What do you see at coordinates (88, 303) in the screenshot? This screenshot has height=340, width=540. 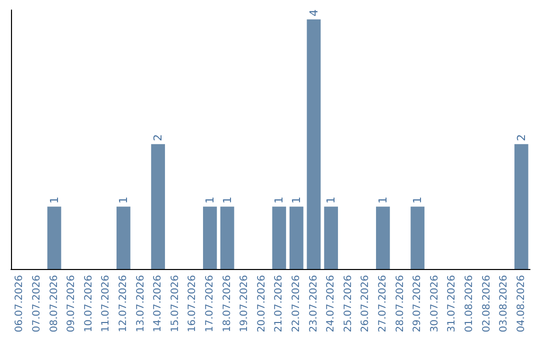 I see `x-tick-label: 10.07.2026` at bounding box center [88, 303].